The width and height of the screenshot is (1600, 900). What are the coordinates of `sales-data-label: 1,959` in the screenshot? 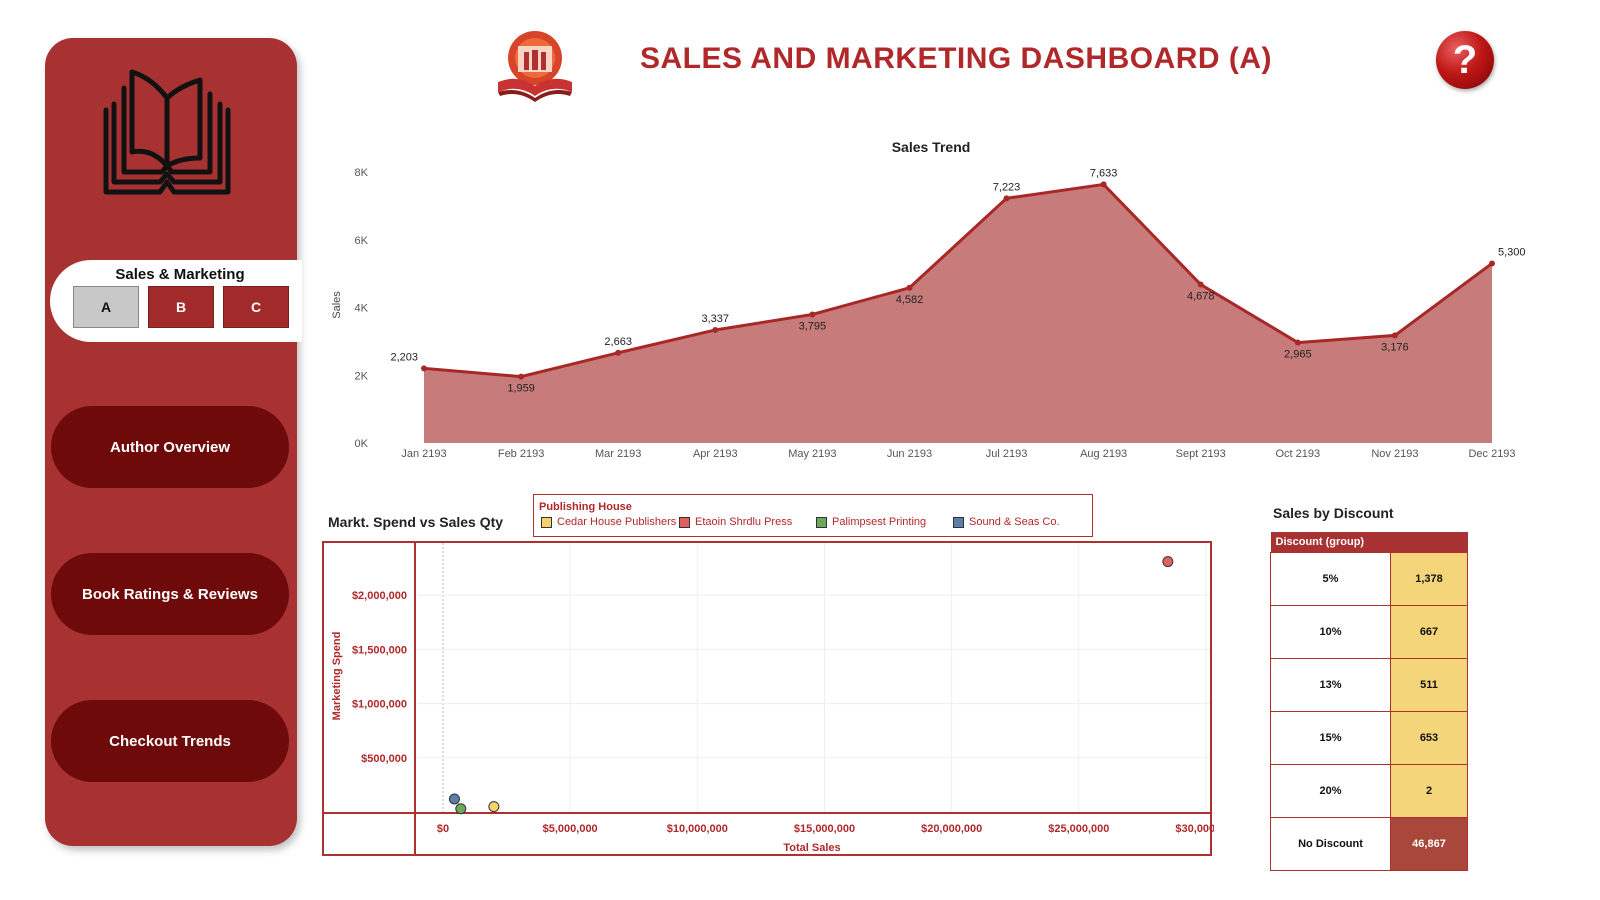 It's located at (521, 389).